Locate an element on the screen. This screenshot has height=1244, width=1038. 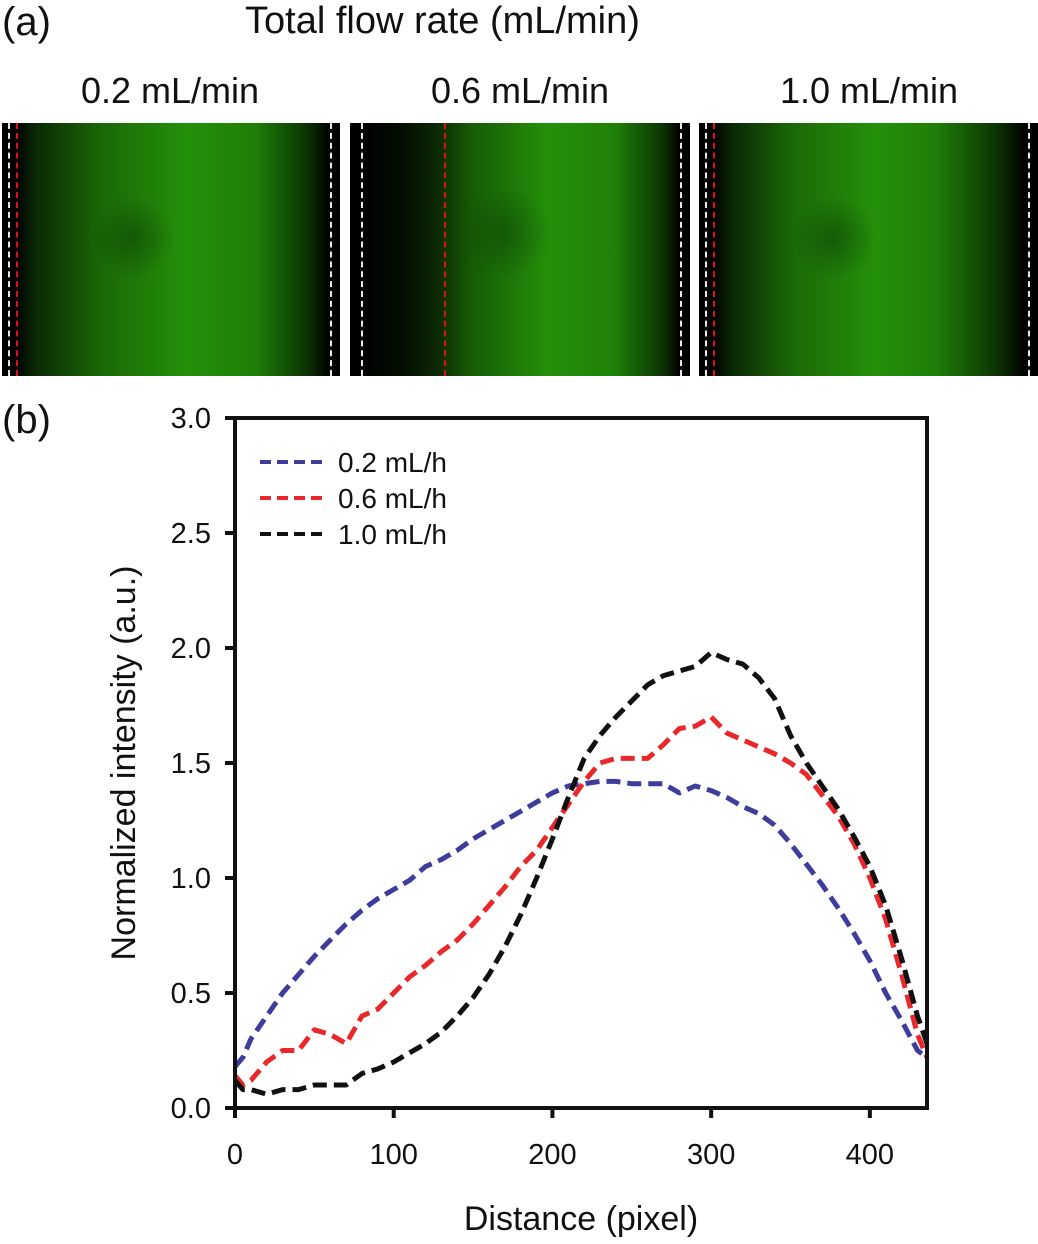
fluorescence-image-0.6 is located at coordinates (520, 249).